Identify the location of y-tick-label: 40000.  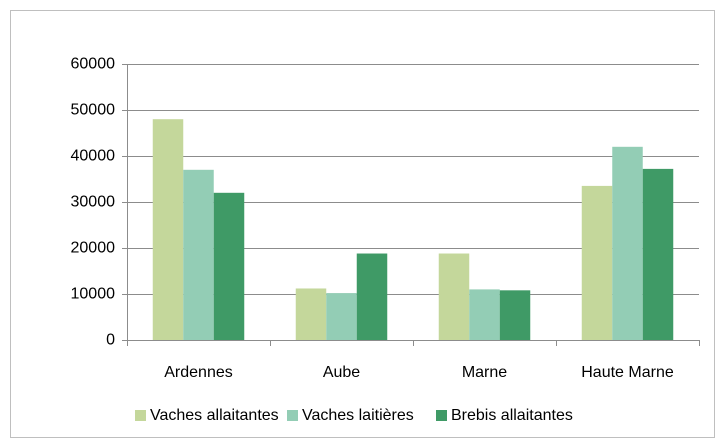
(93, 156).